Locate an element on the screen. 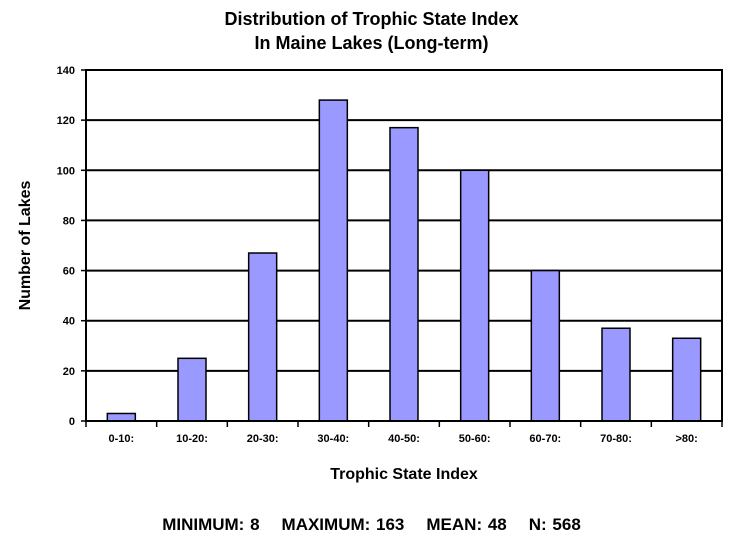  x-tick-label: >80: is located at coordinates (687, 439).